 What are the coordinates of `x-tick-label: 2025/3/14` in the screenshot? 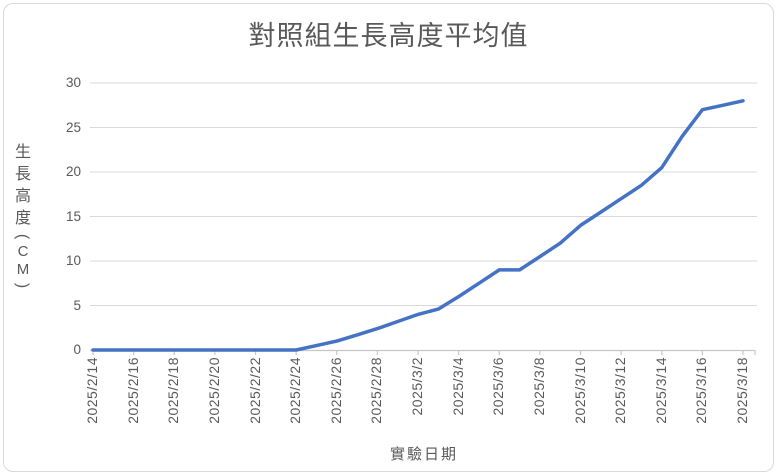 It's located at (660, 390).